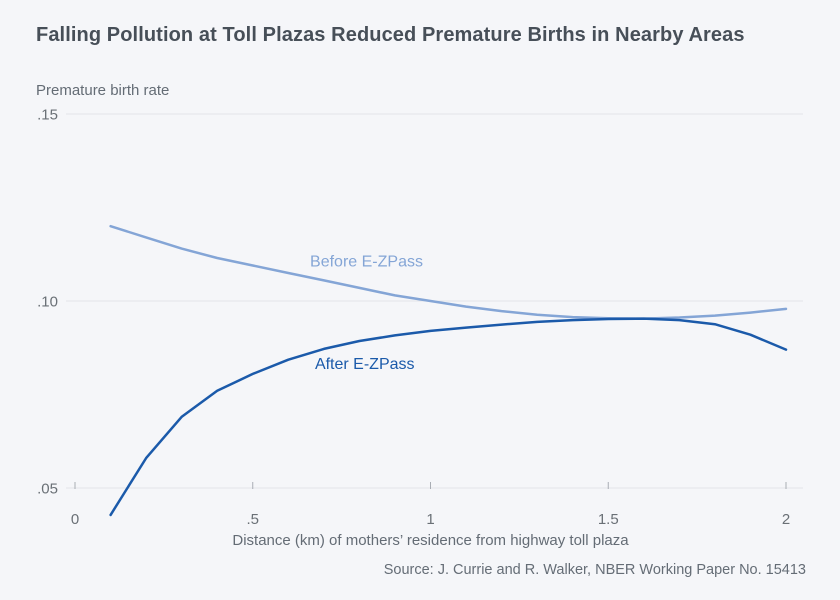 The height and width of the screenshot is (600, 840). Describe the element at coordinates (366, 262) in the screenshot. I see `series-label: Before E-ZPass` at that location.